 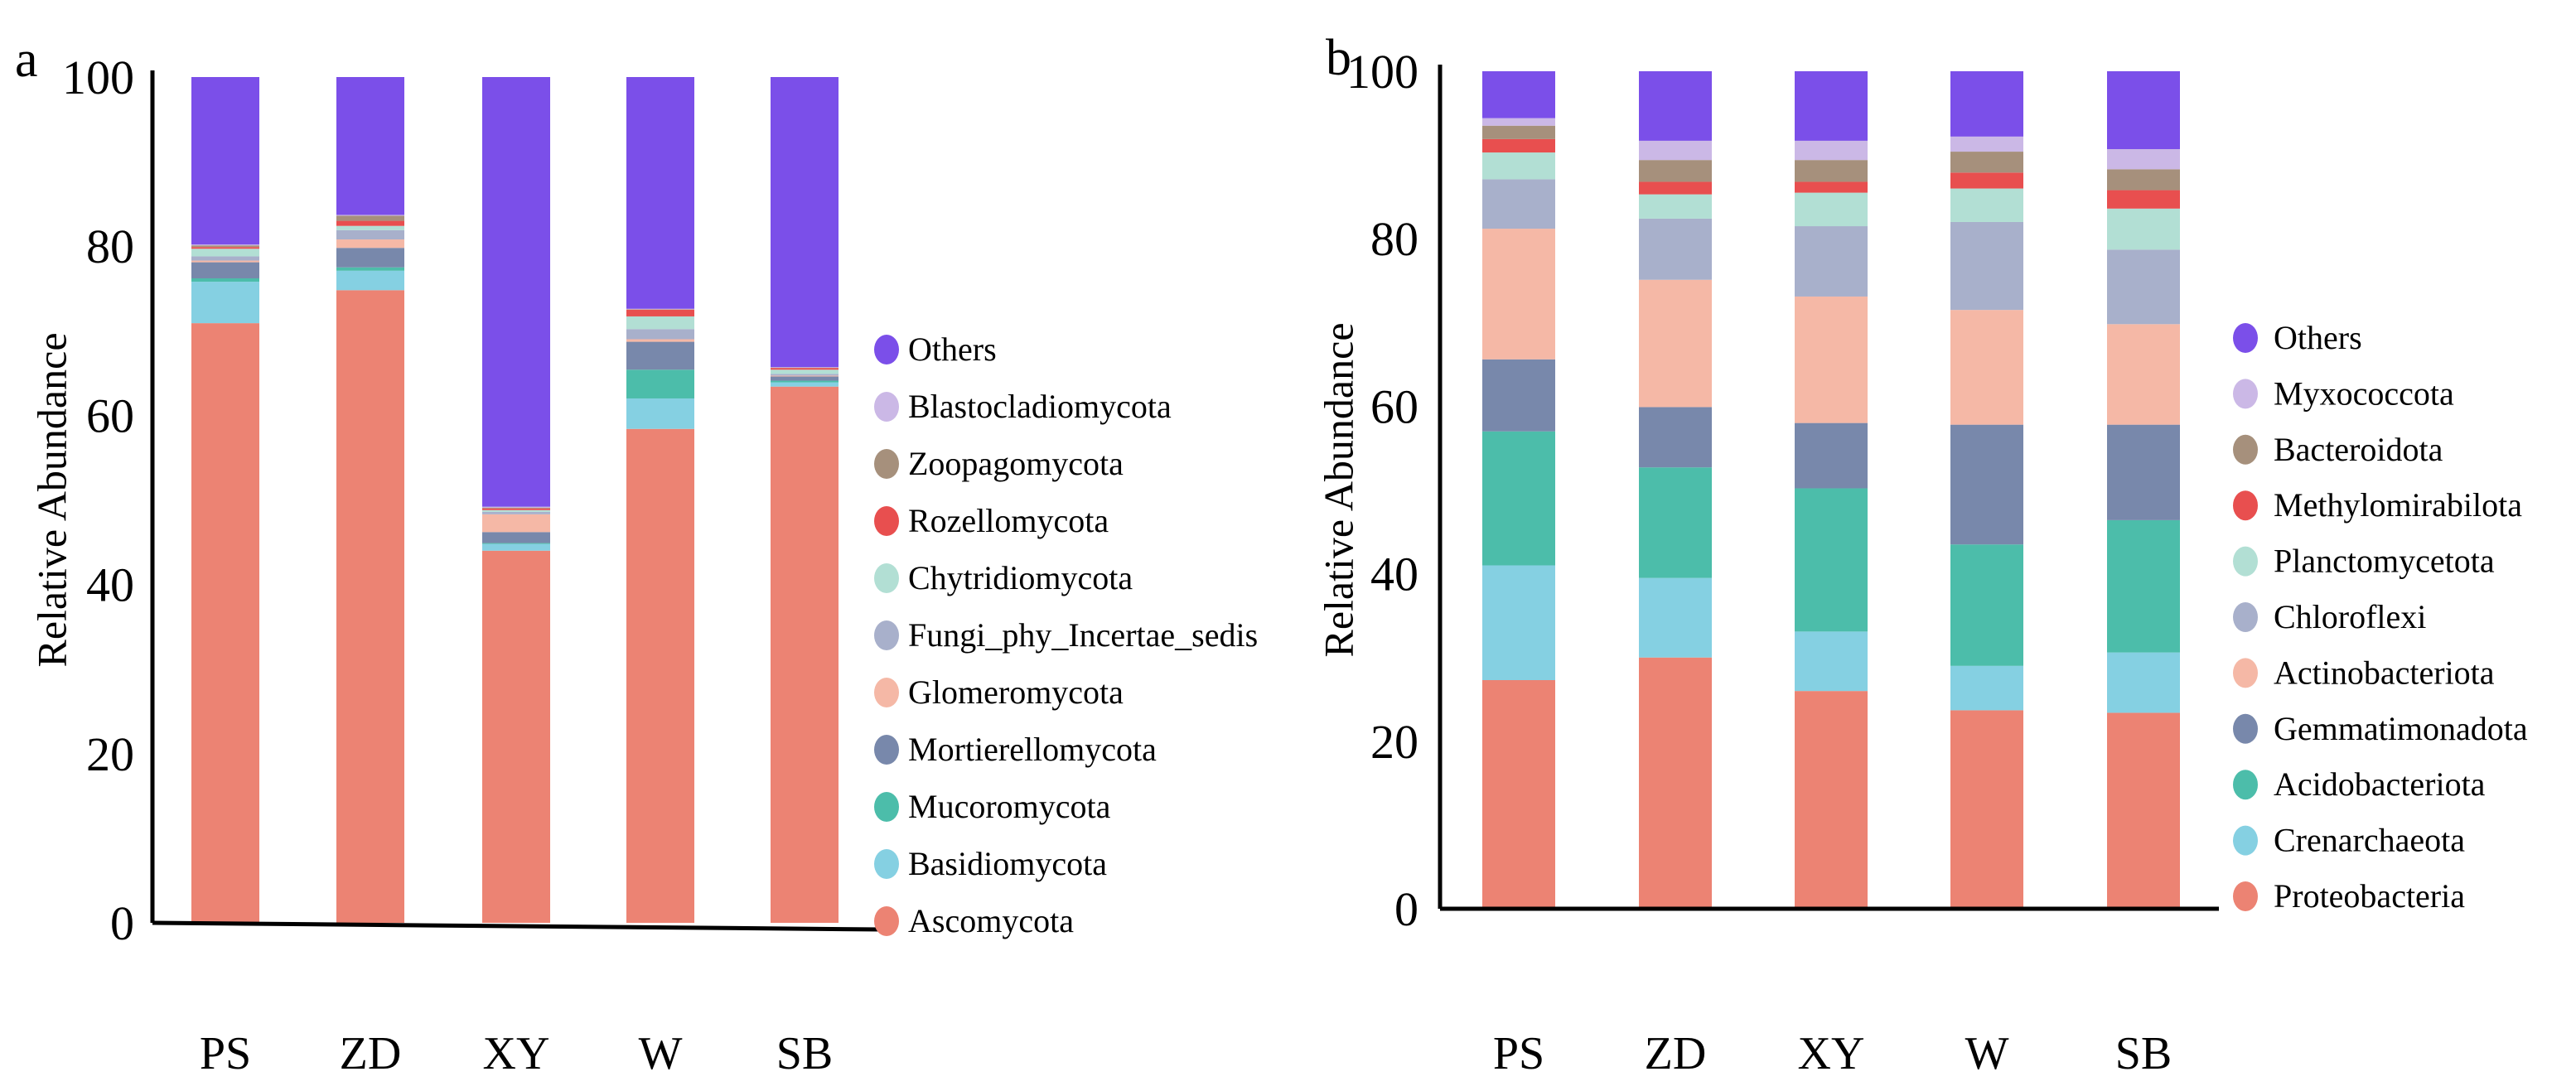 What do you see at coordinates (52, 499) in the screenshot?
I see `y-axis-label: Relative Abundance` at bounding box center [52, 499].